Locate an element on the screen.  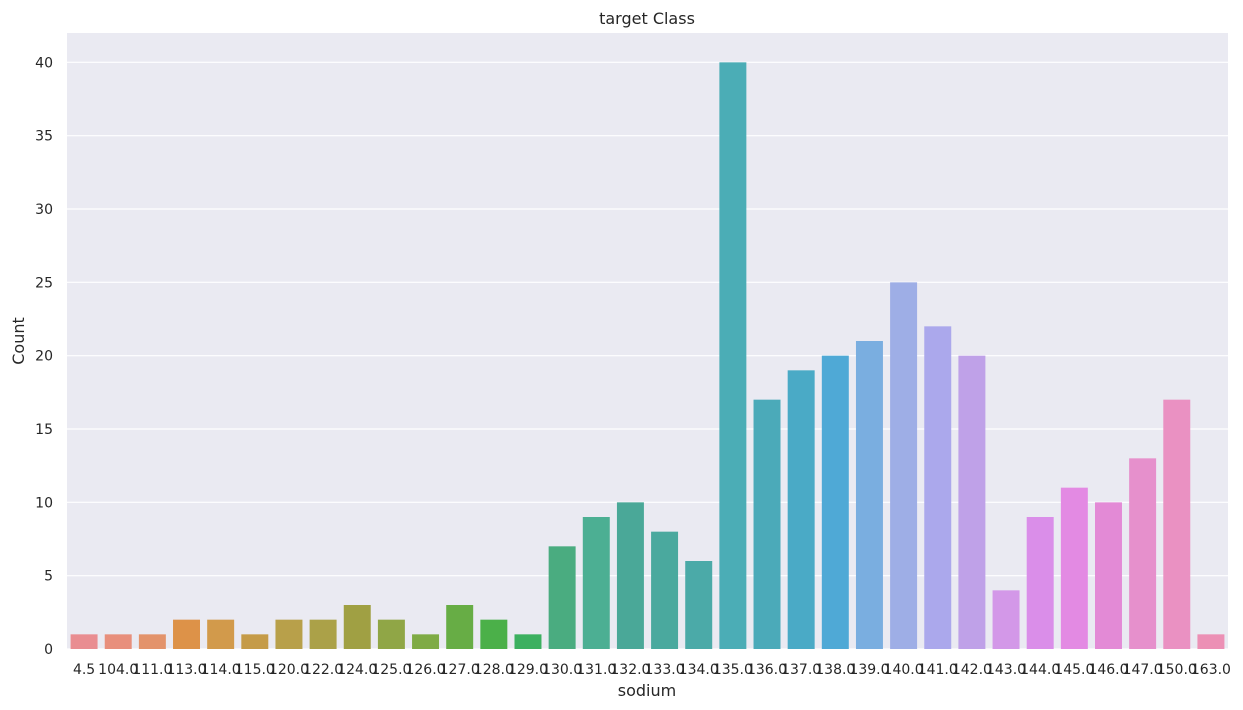
y-tick-label: 20 is located at coordinates (44, 357).